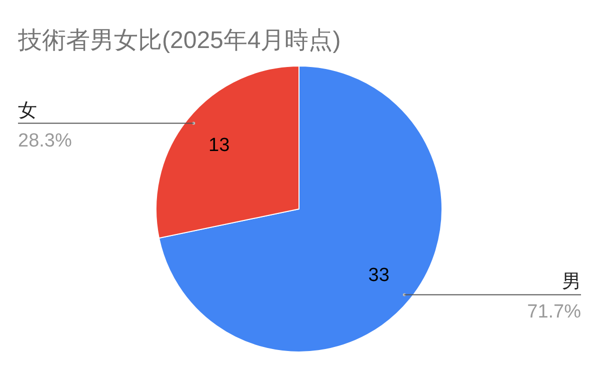 The width and height of the screenshot is (600, 371). I want to click on slice-label: 女, so click(27, 111).